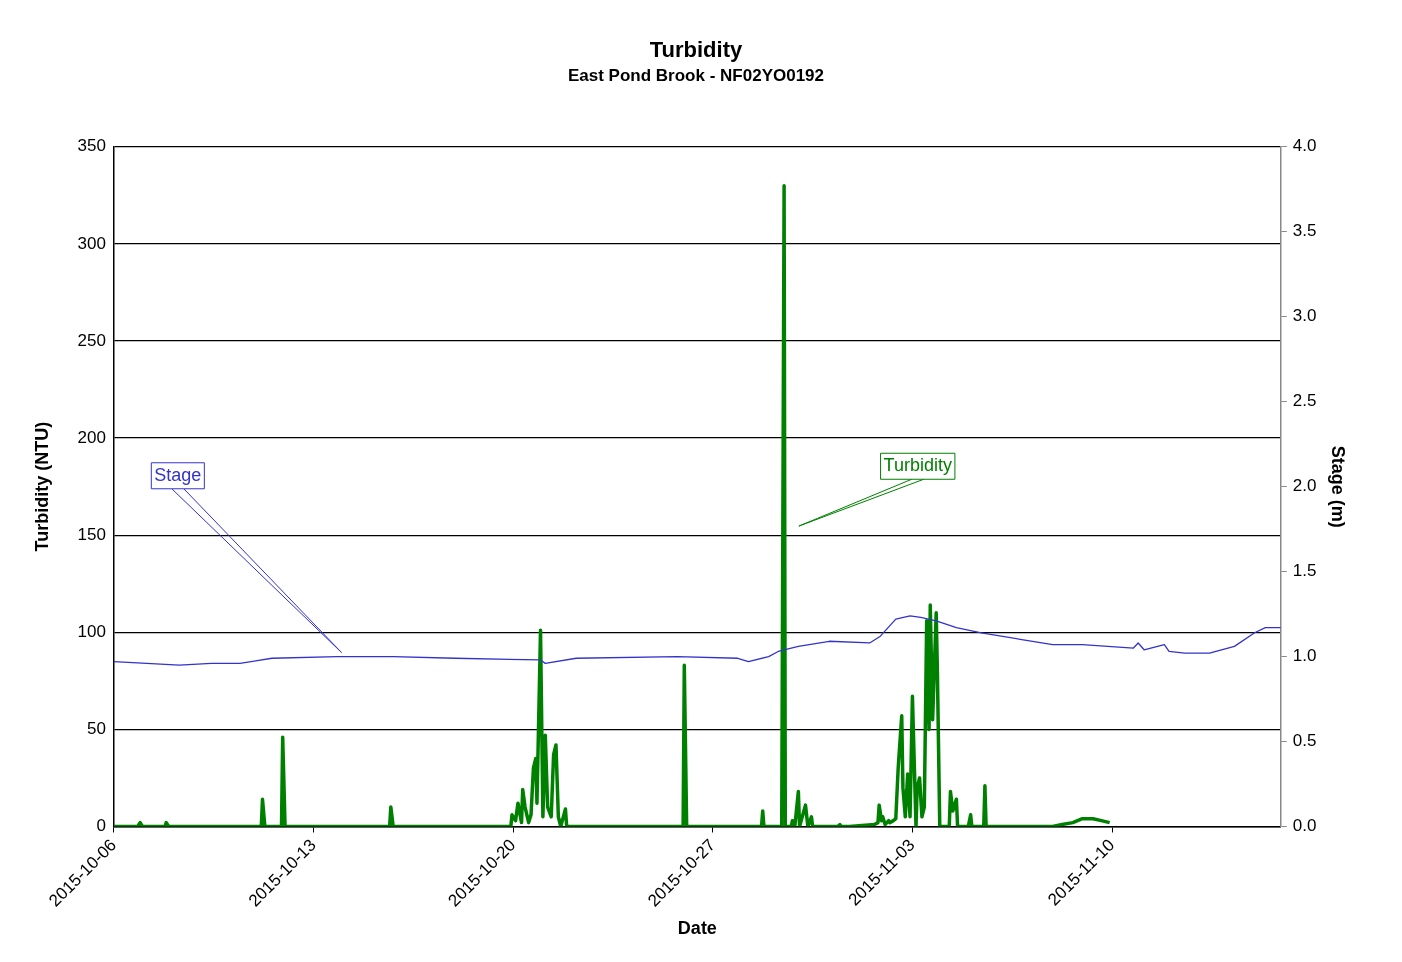 This screenshot has height=962, width=1402. Describe the element at coordinates (1304, 741) in the screenshot. I see `y2-tick-label: 0.5` at that location.